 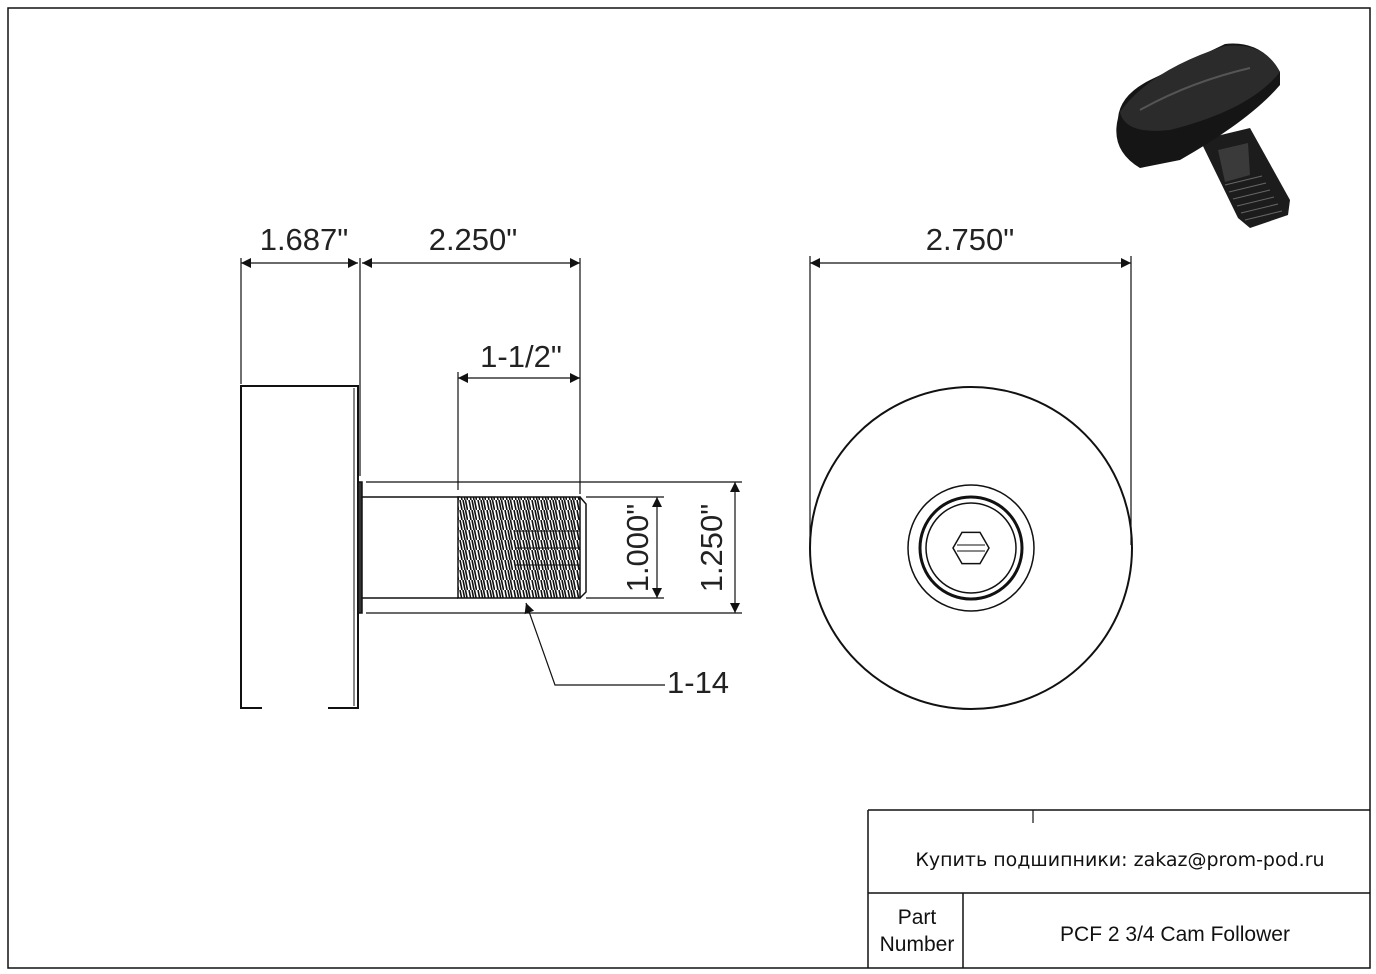 I want to click on dim-roller-width: 1.687", so click(x=304, y=239).